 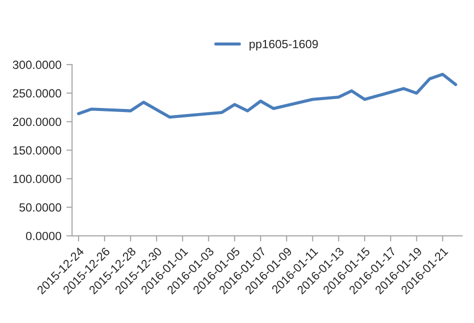 What do you see at coordinates (37, 150) in the screenshot?
I see `y-tick-label: 150.0000` at bounding box center [37, 150].